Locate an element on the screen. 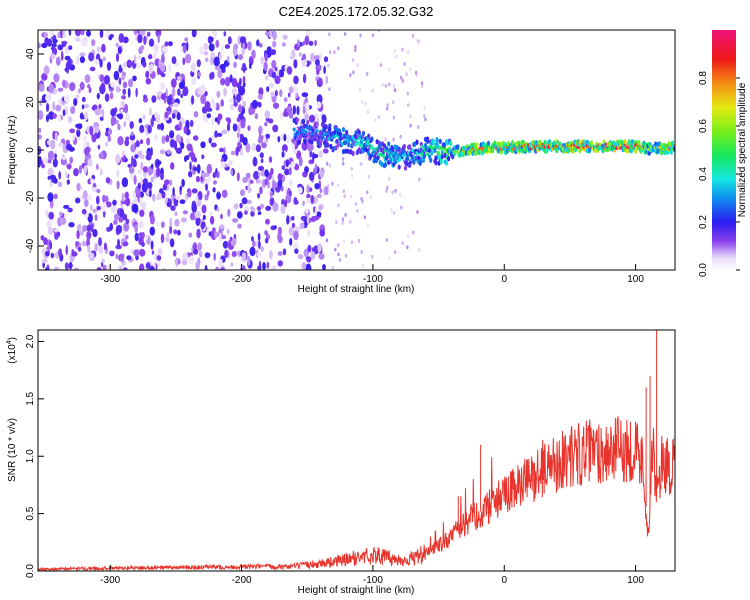  x-tick-label: -100 is located at coordinates (373, 580).